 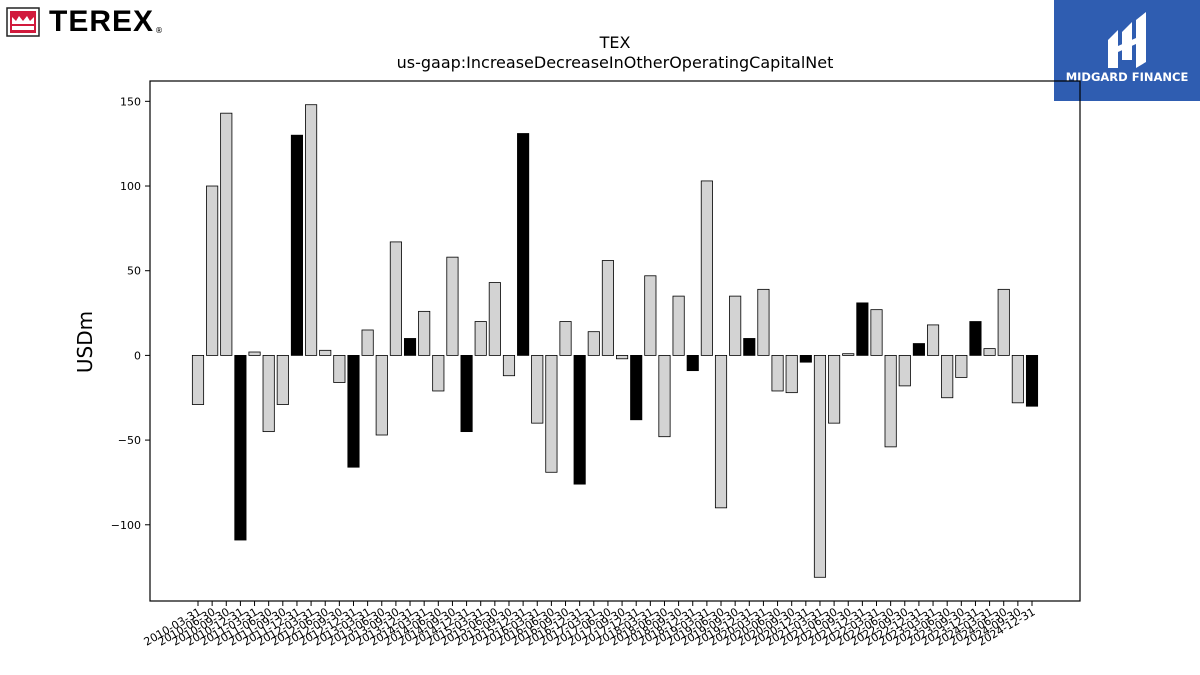 I want to click on y-tick-label: 100, so click(x=130, y=186).